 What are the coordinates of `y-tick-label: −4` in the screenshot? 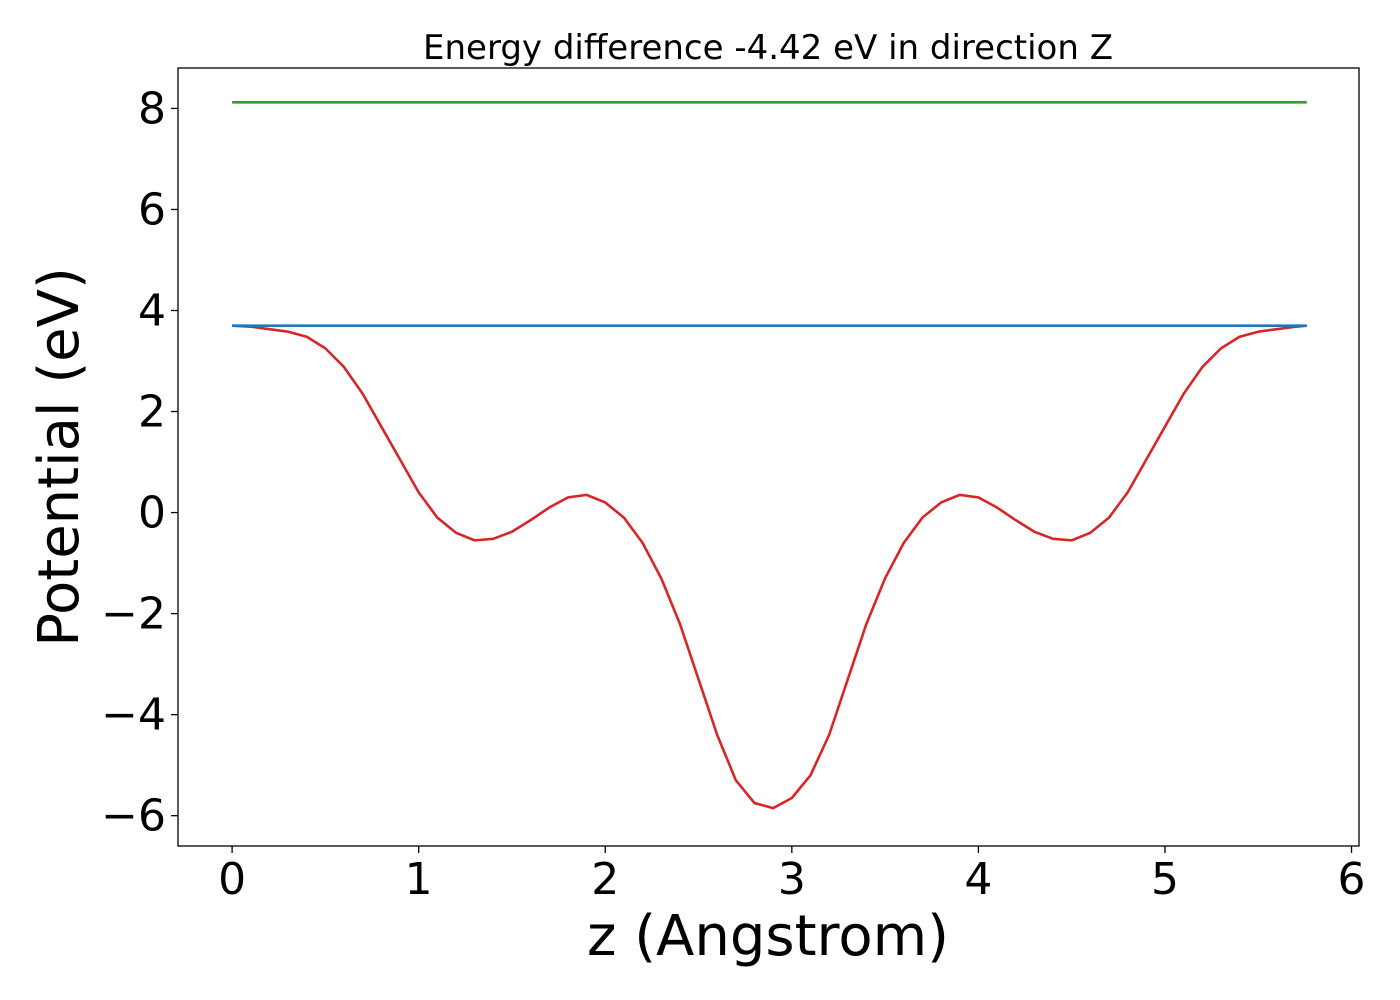 It's located at (133, 715).